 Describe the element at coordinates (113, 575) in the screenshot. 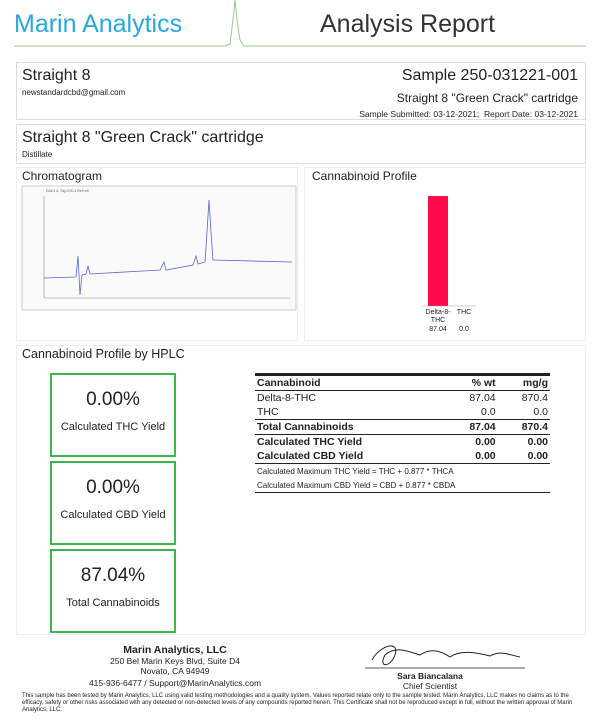

I see `summary-value: 87.04%` at that location.